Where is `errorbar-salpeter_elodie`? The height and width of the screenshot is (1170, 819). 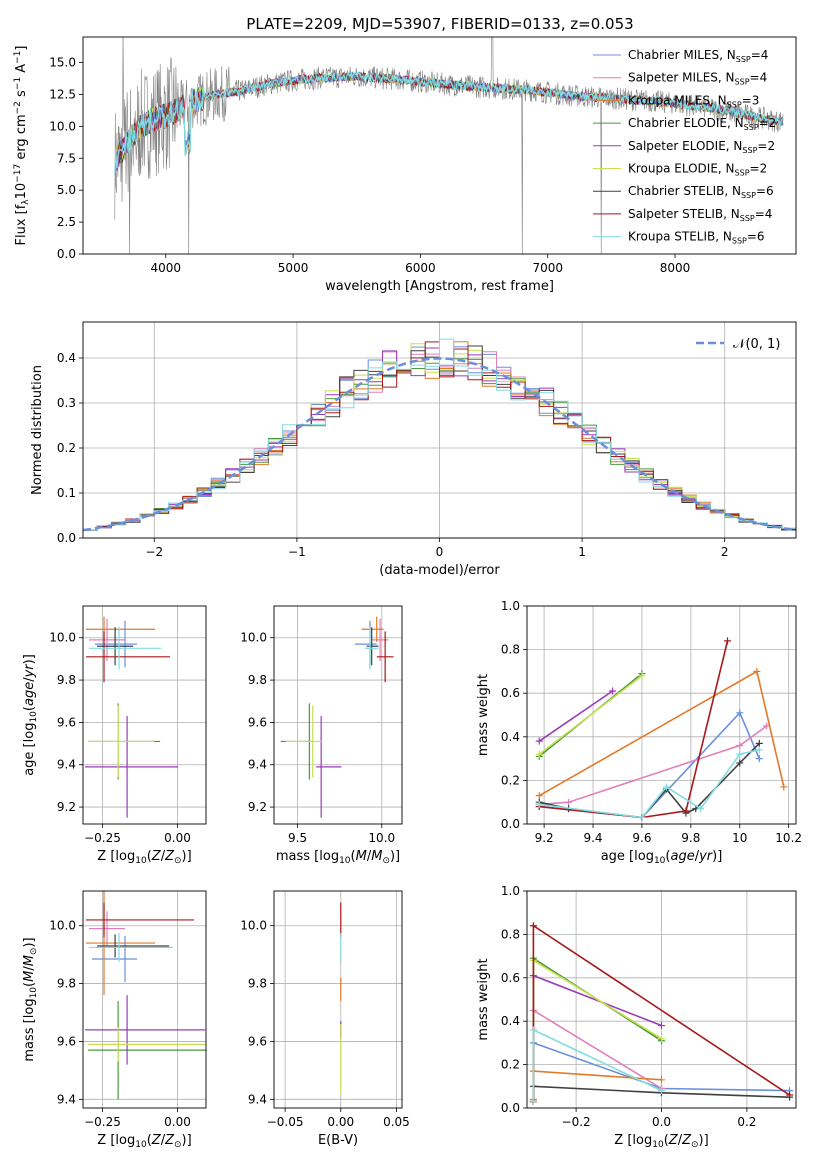
errorbar-salpeter_elodie is located at coordinates (145, 1030).